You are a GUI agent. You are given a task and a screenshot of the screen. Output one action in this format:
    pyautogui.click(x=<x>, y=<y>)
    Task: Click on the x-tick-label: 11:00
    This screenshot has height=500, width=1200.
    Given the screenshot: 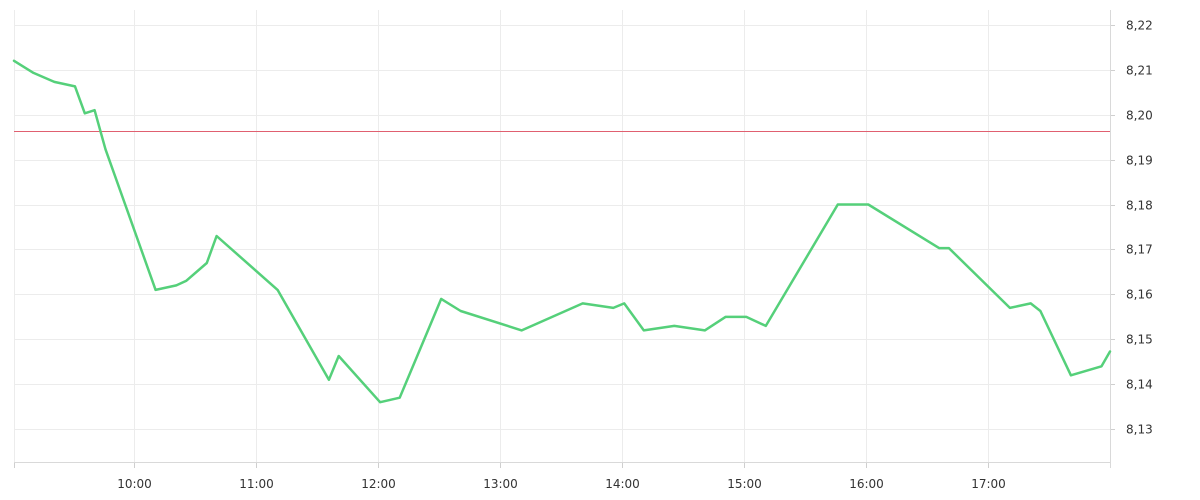 What is the action you would take?
    pyautogui.click(x=256, y=484)
    